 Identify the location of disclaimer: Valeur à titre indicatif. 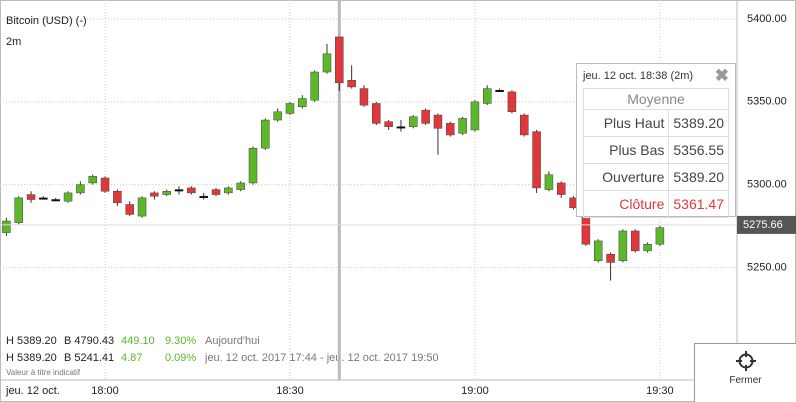
(43, 372).